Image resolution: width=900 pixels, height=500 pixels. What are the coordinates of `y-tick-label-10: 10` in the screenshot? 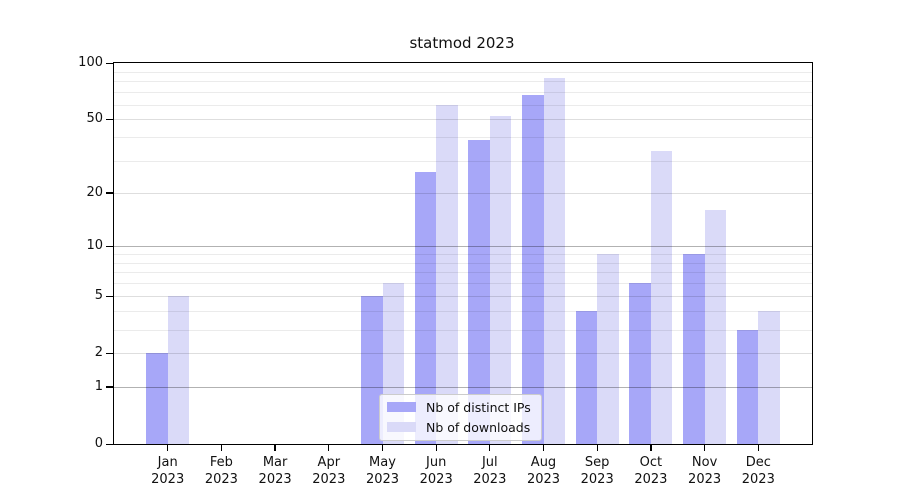 It's located at (94, 246).